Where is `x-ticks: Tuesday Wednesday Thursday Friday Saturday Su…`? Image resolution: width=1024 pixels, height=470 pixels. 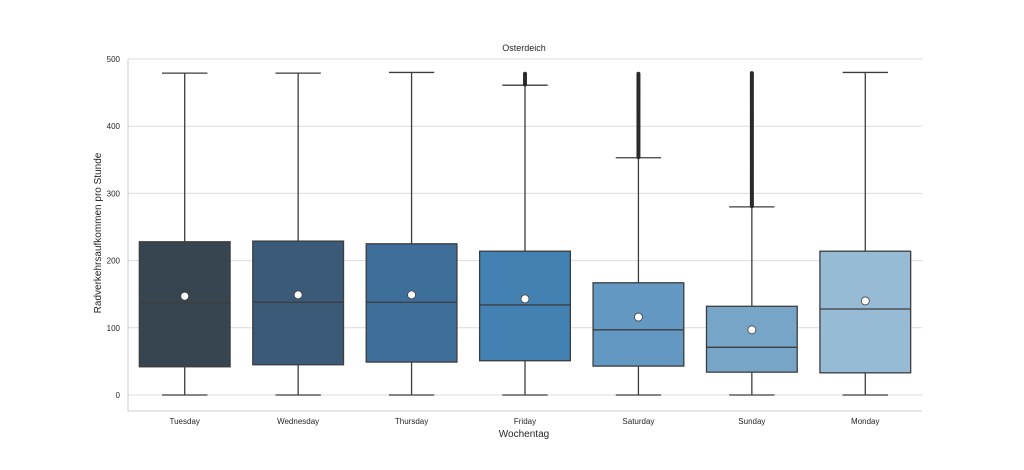 x-ticks: Tuesday Wednesday Thursday Friday Saturday Su… is located at coordinates (525, 421).